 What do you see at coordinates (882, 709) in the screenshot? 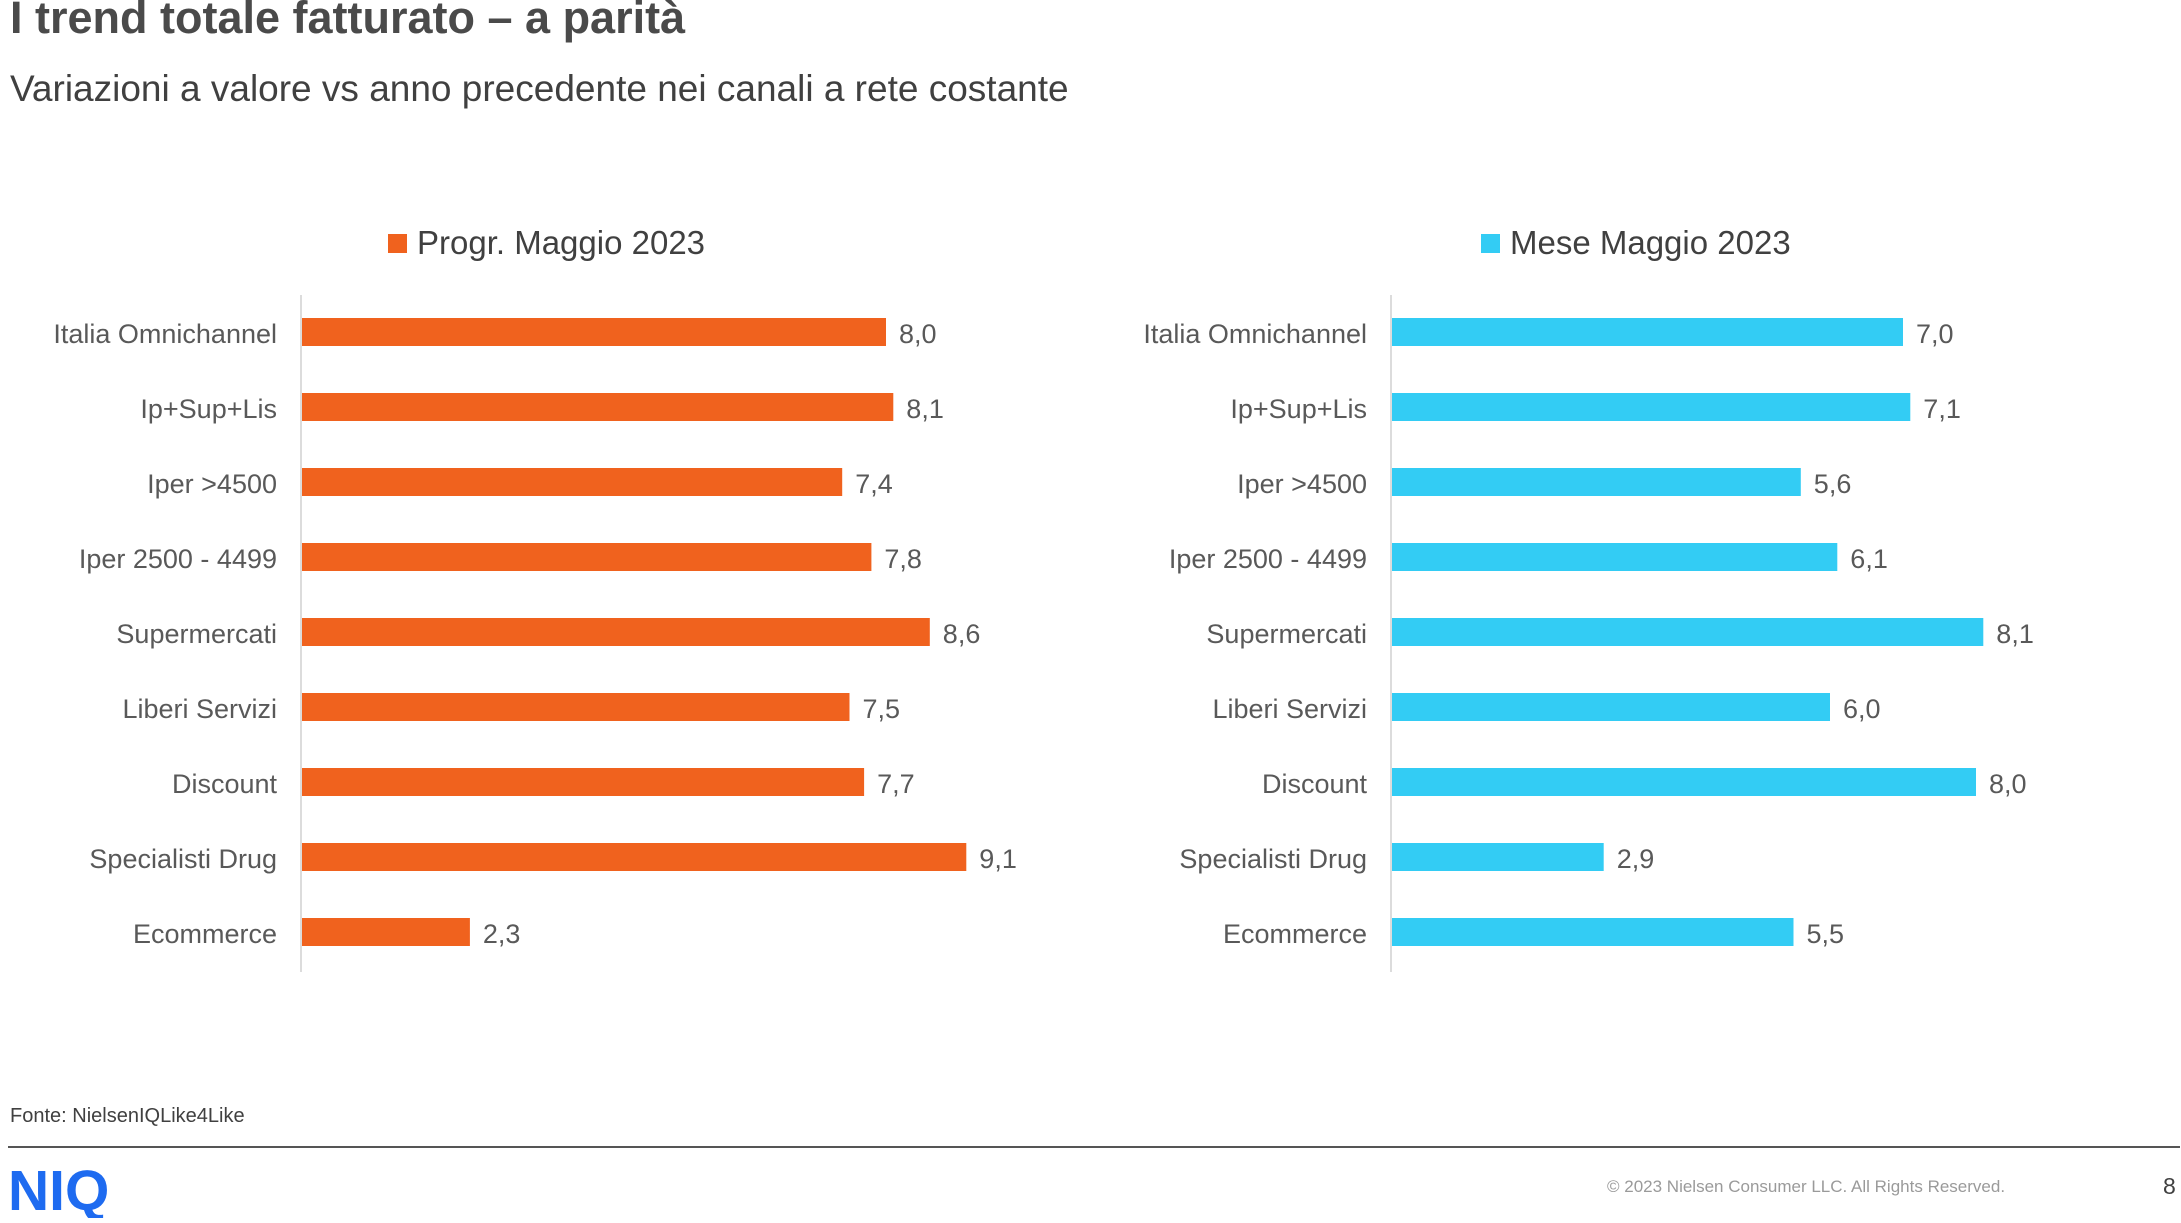
I see `data-label: 7,5` at bounding box center [882, 709].